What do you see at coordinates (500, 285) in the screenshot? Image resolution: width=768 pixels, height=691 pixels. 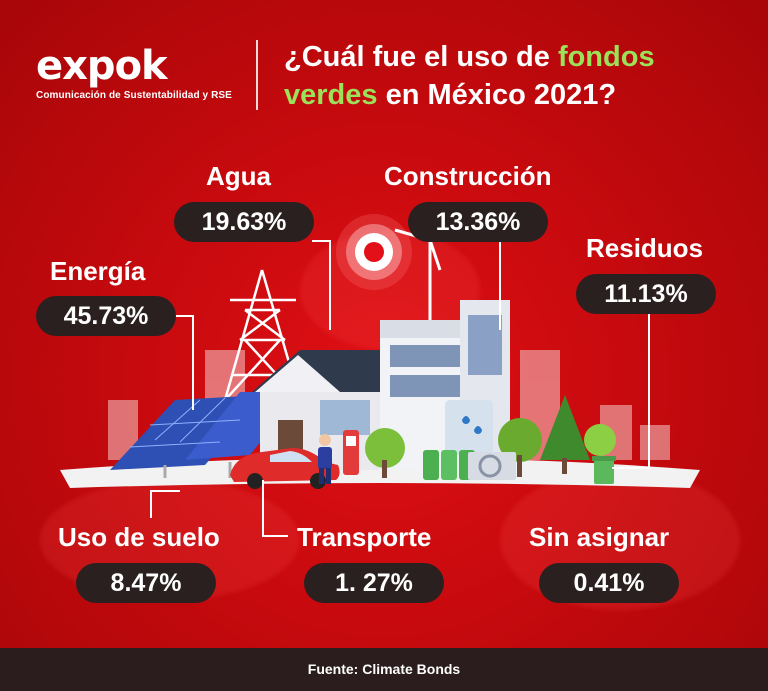 I see `construccion-leader-line` at bounding box center [500, 285].